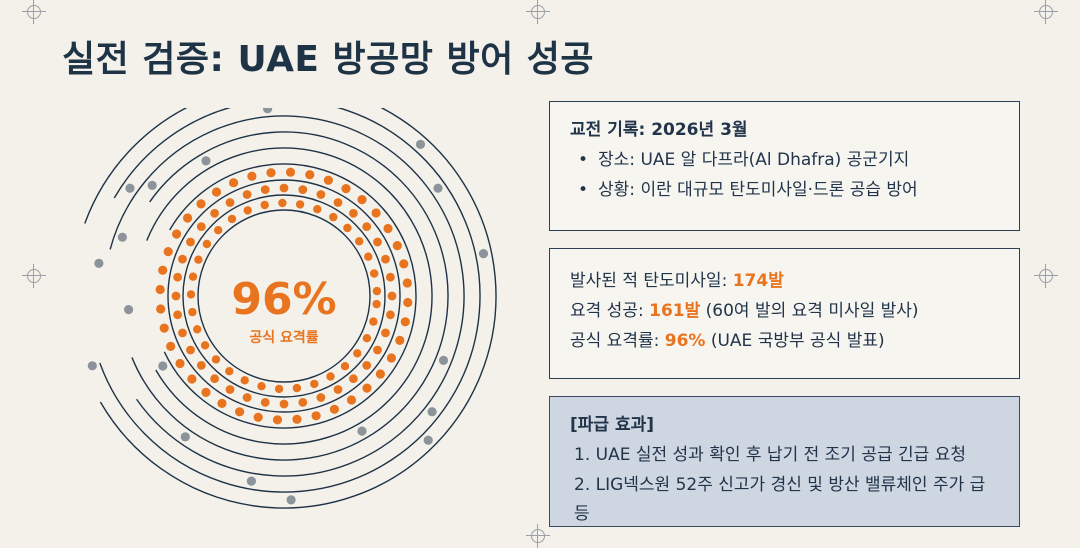  Describe the element at coordinates (659, 130) in the screenshot. I see `record-heading: 교전 기록: 2026년 3월` at that location.